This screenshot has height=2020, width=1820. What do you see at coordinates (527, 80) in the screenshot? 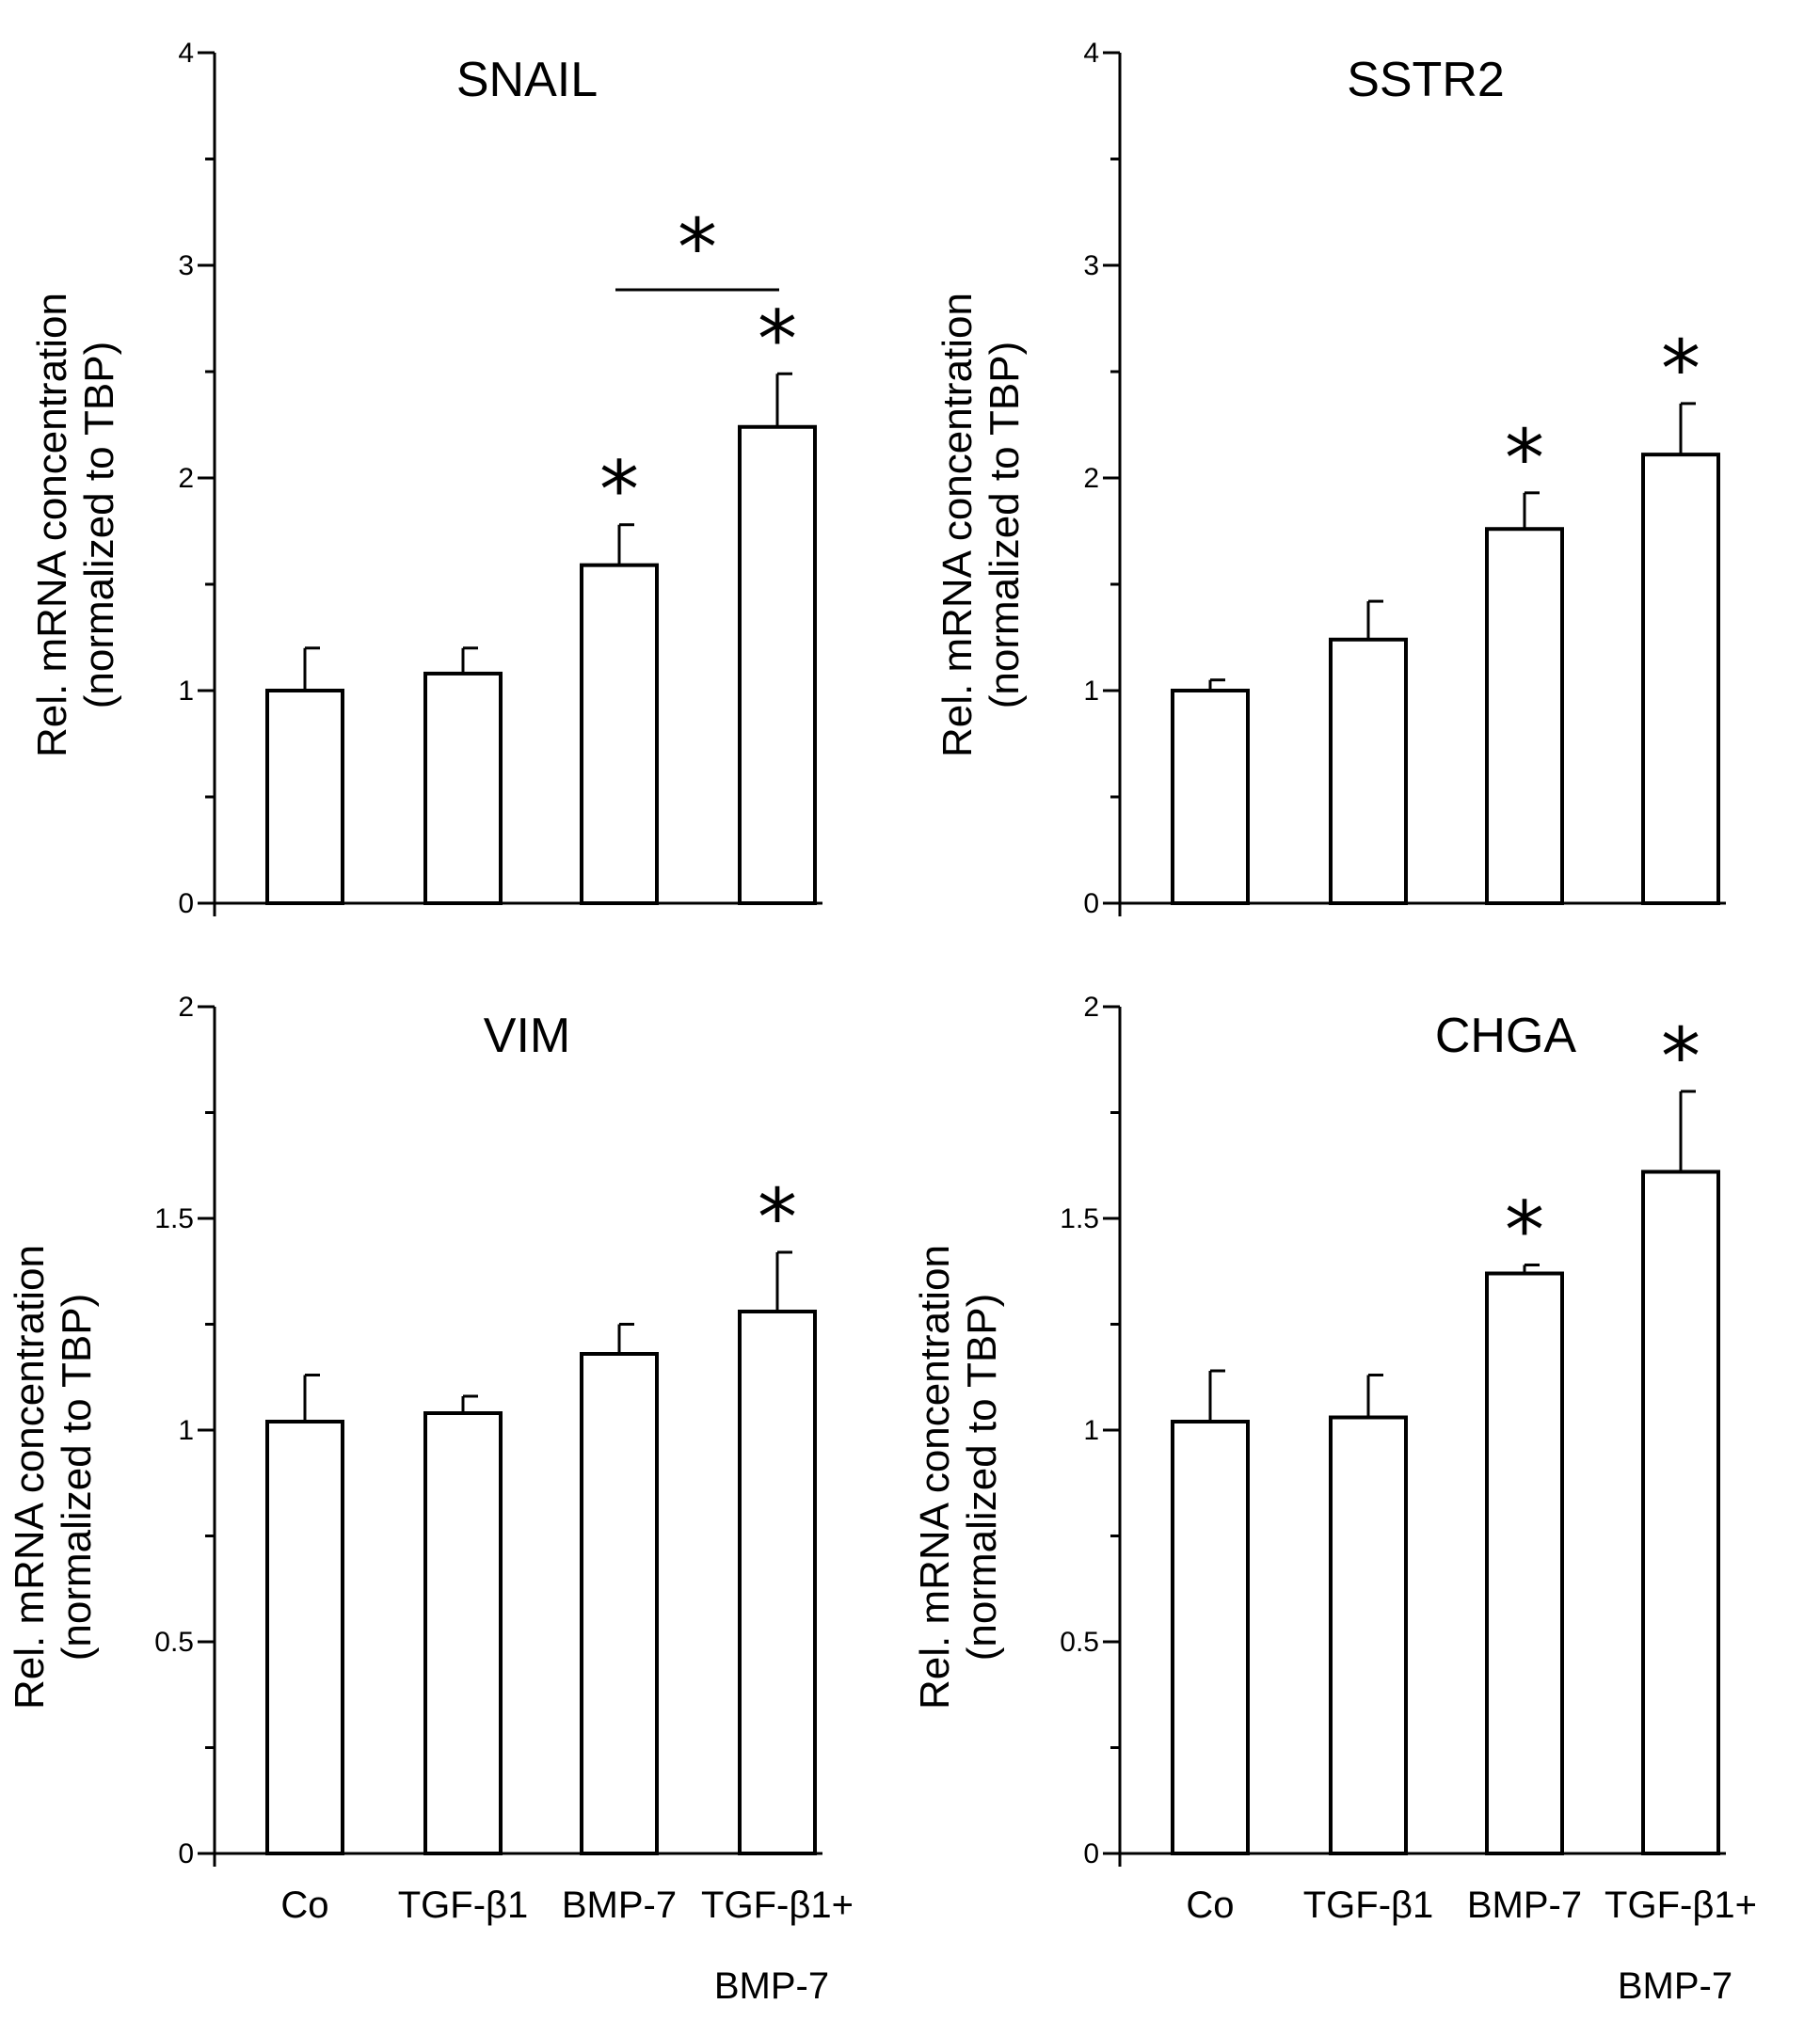
I see `chart-title: SNAIL` at bounding box center [527, 80].